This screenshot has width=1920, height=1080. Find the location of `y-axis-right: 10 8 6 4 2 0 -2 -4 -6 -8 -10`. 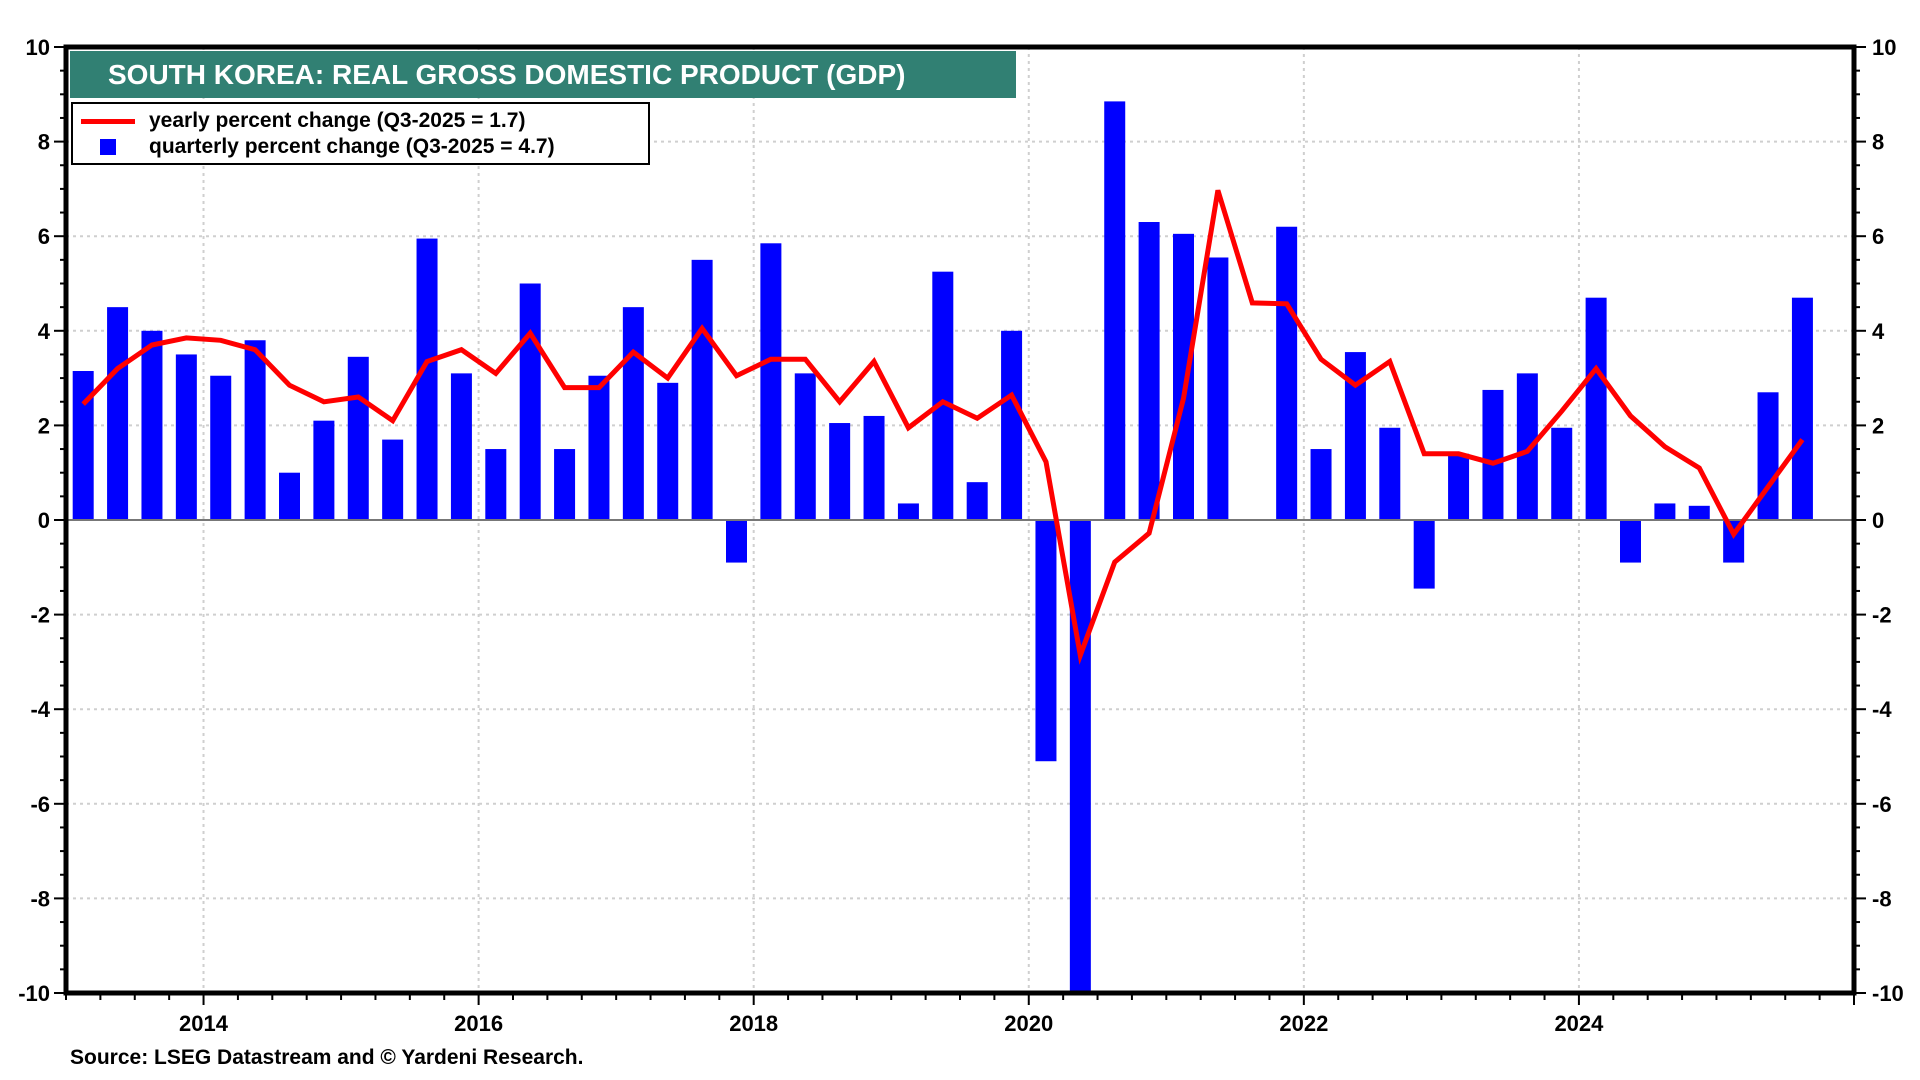

y-axis-right: 10 8 6 4 2 0 -2 -4 -6 -8 -10 is located at coordinates (1888, 520).